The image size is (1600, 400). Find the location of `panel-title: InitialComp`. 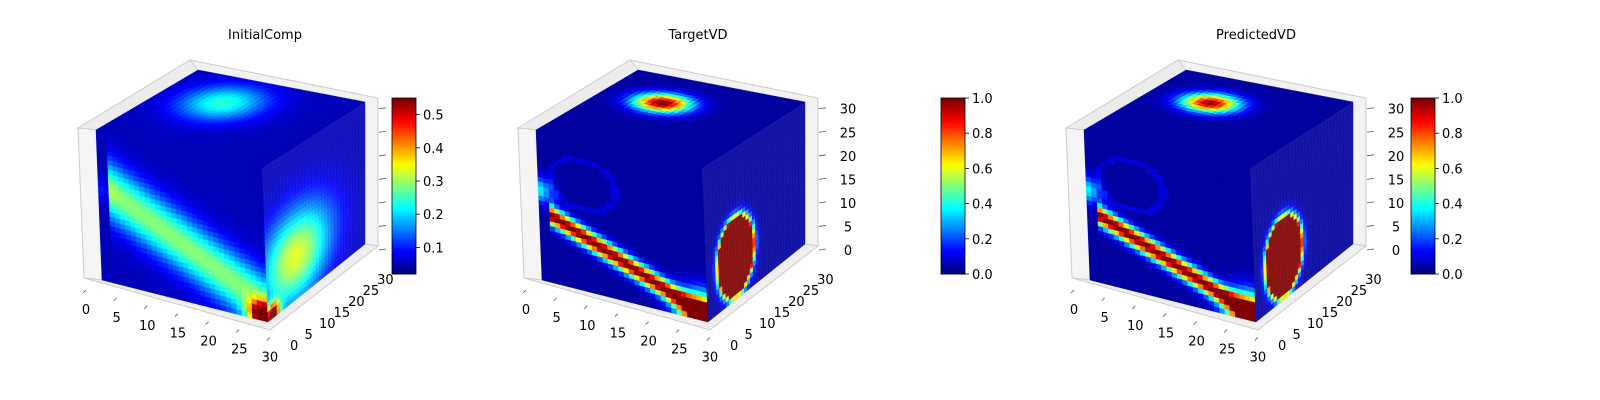

panel-title: InitialComp is located at coordinates (265, 35).